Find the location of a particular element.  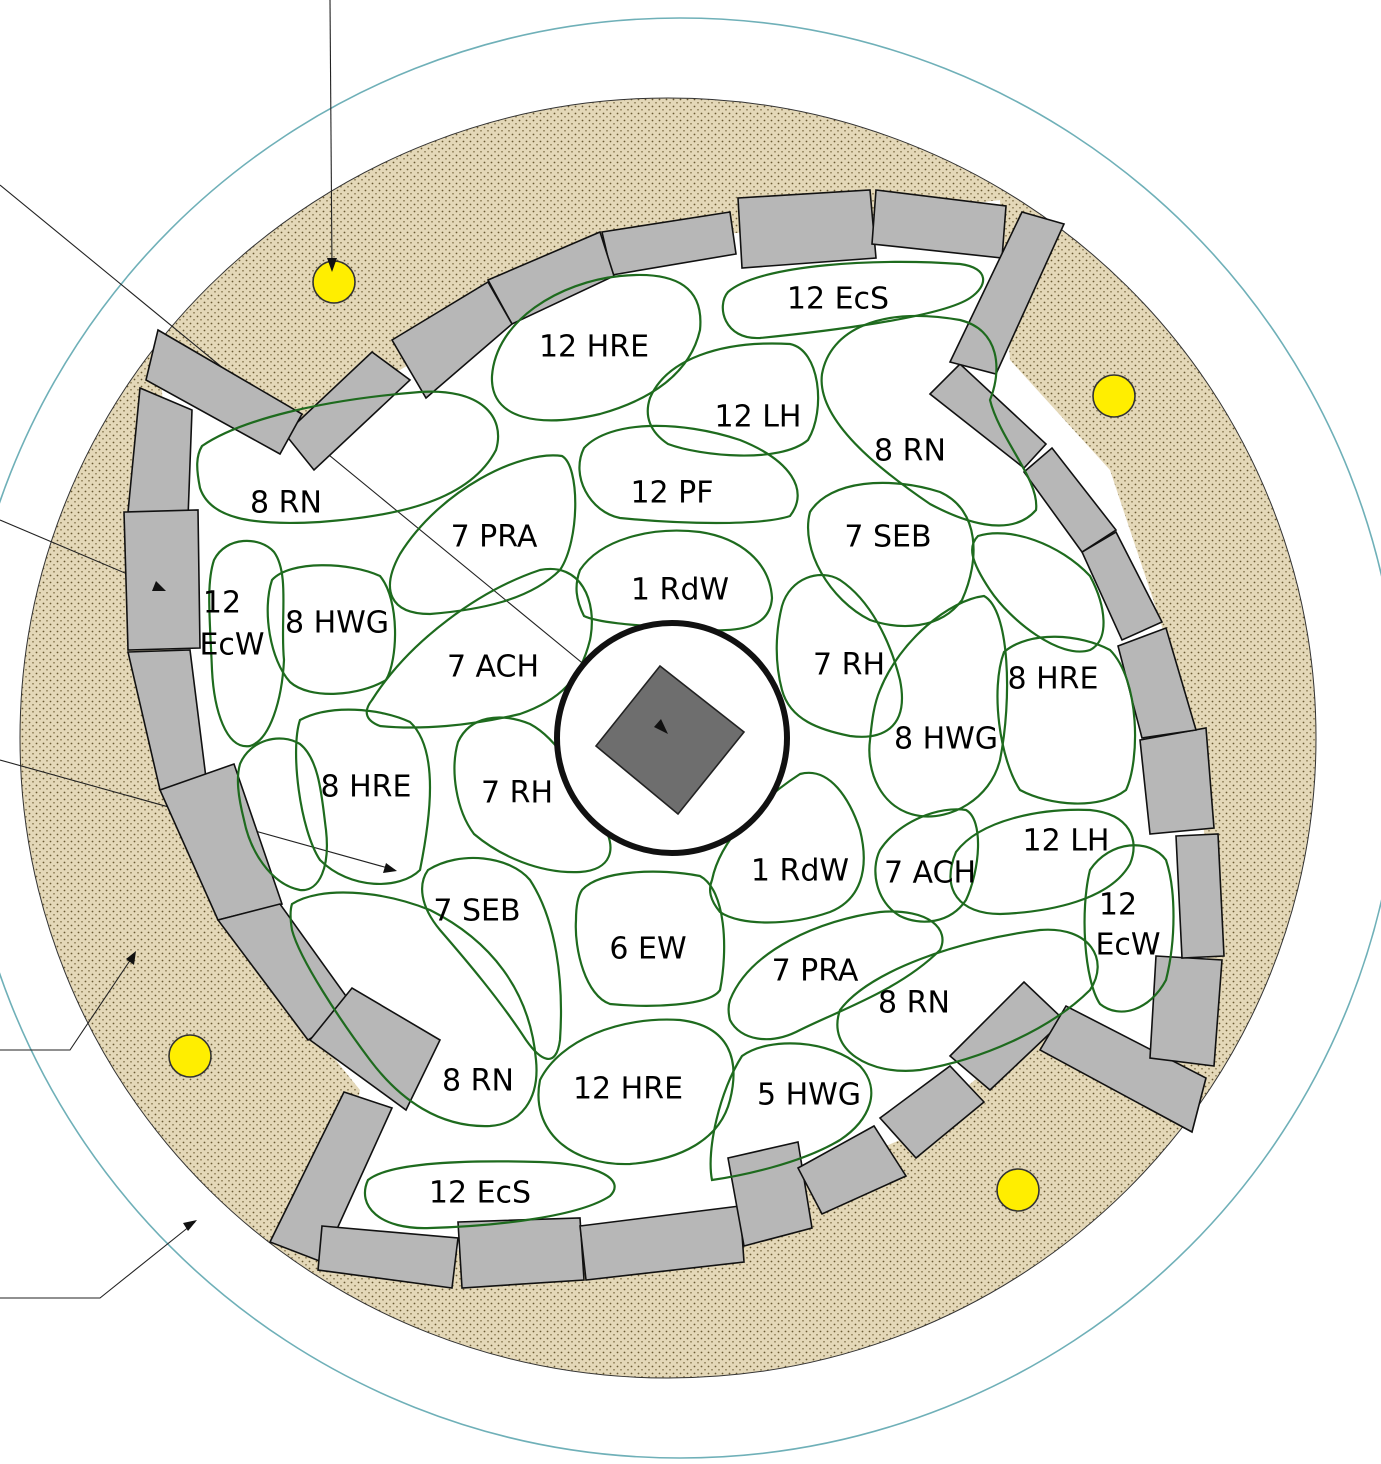

bed-label: 12 PF is located at coordinates (671, 493).